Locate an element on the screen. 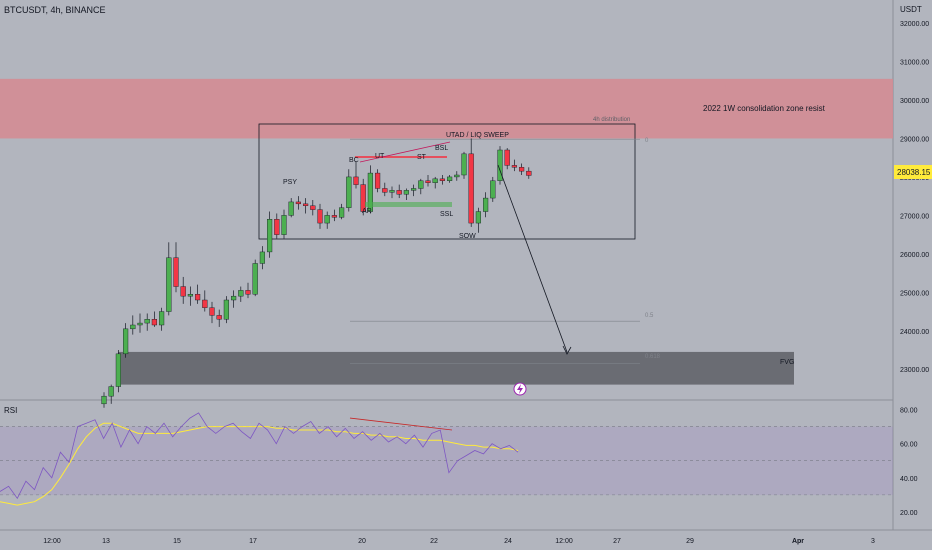 This screenshot has width=932, height=550. time-tick-label: 15 is located at coordinates (177, 541).